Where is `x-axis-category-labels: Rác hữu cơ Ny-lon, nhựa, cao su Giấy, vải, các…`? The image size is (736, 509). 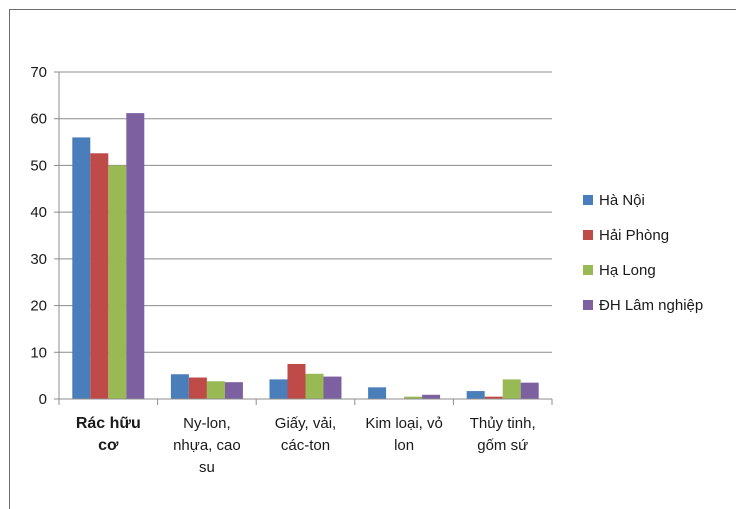 x-axis-category-labels: Rác hữu cơ Ny-lon, nhựa, cao su Giấy, vải, các… is located at coordinates (306, 445).